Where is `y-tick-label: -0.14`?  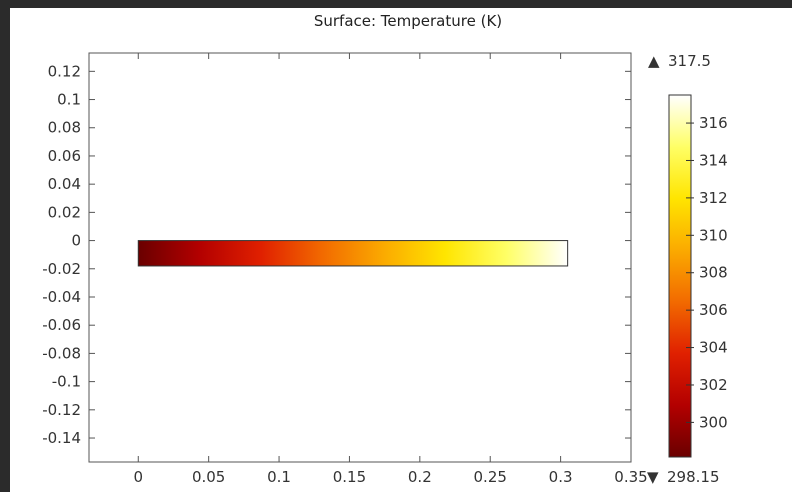
y-tick-label: -0.14 is located at coordinates (61, 438).